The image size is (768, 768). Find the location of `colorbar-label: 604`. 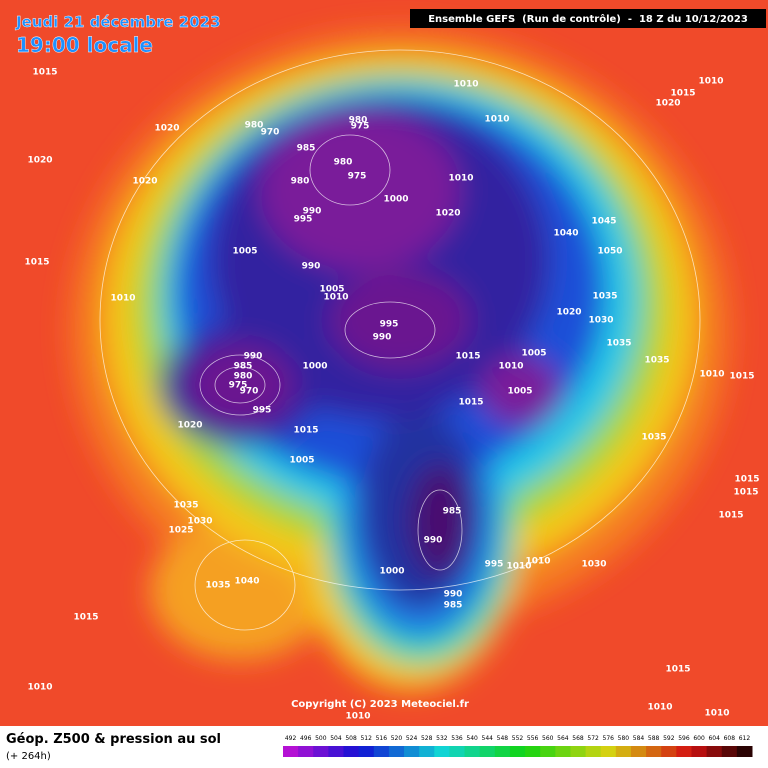

colorbar-label: 604 is located at coordinates (714, 738).